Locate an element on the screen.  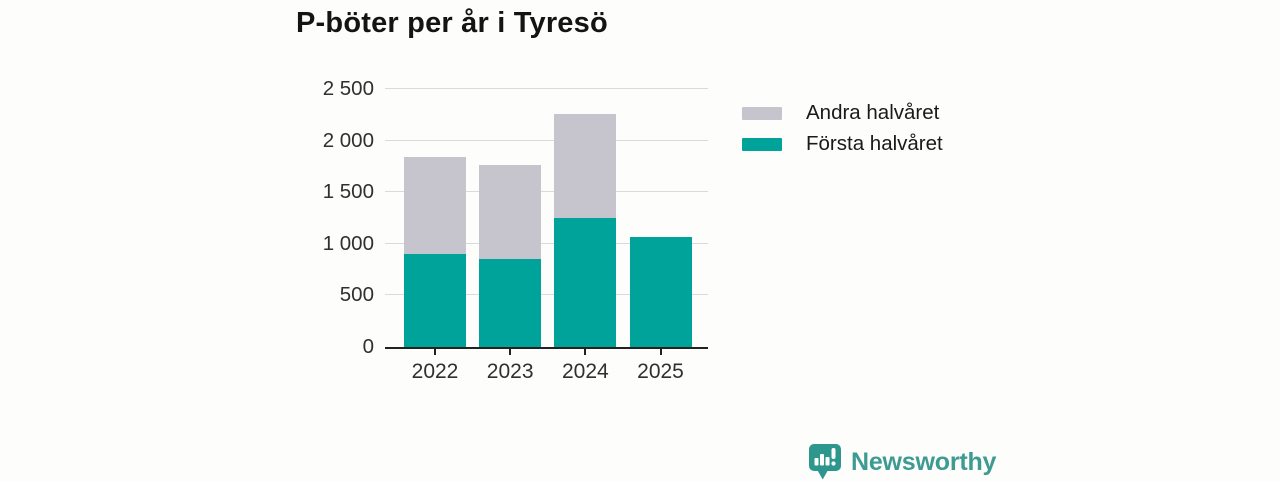
x-tick-2022 is located at coordinates (435, 352).